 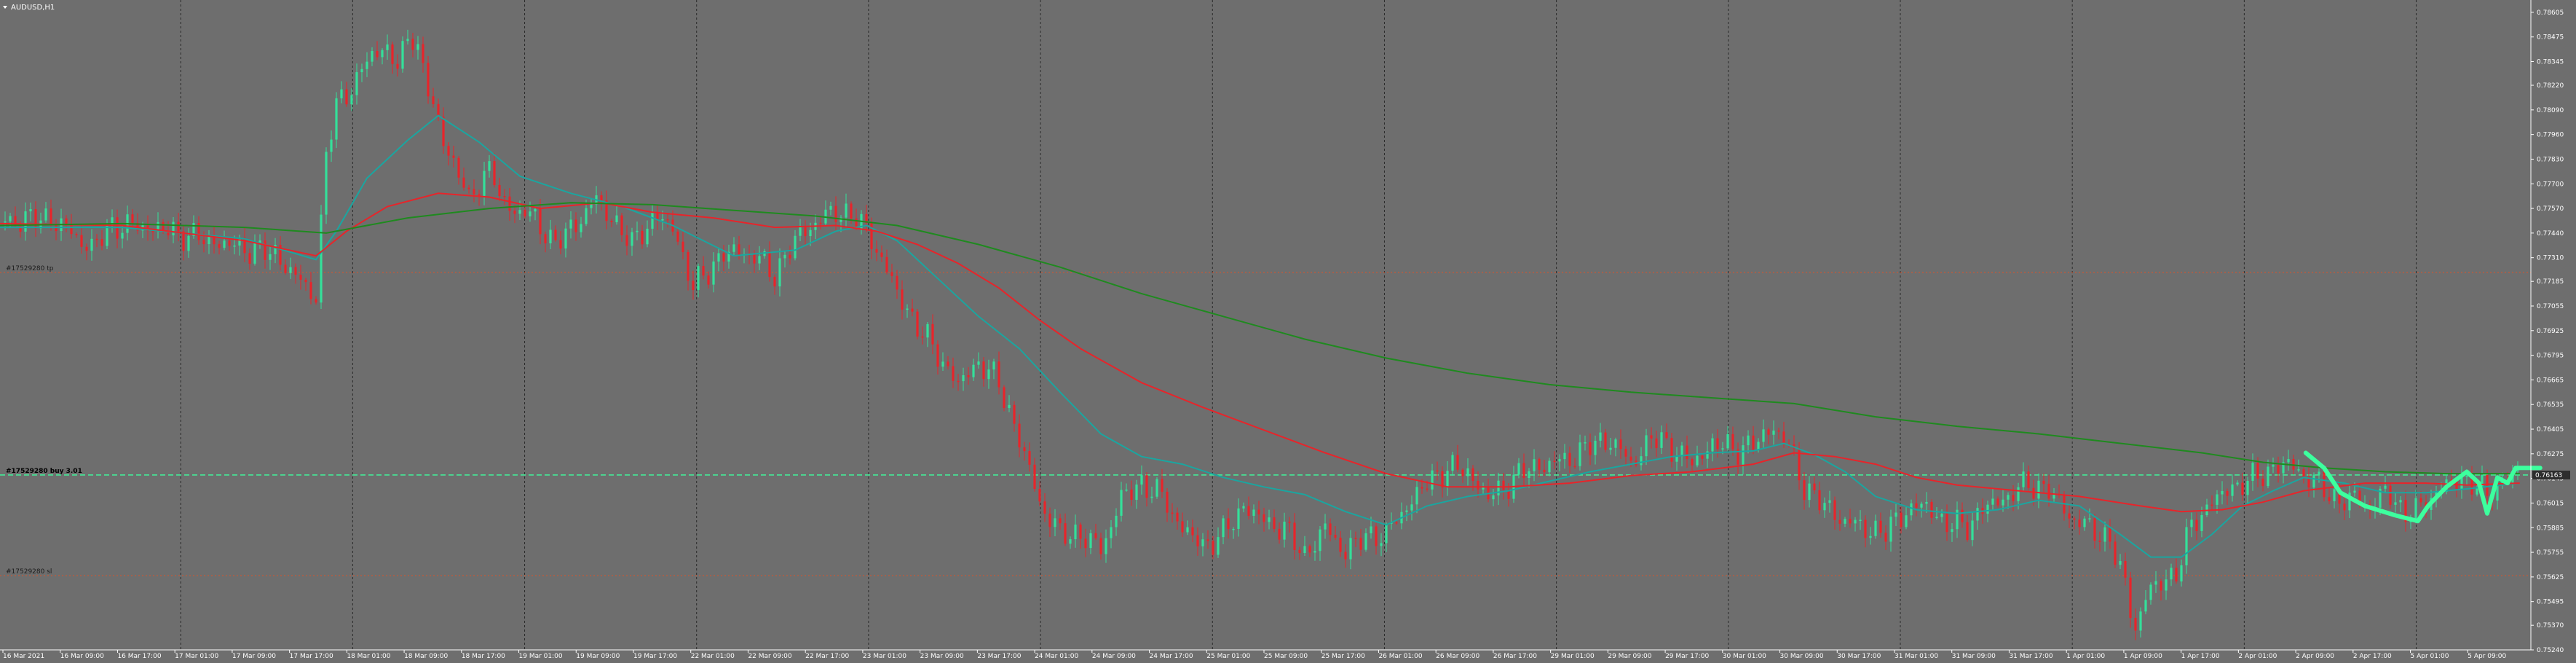 What do you see at coordinates (2315, 656) in the screenshot?
I see `x-tick-label: 2 Apr 09:00` at bounding box center [2315, 656].